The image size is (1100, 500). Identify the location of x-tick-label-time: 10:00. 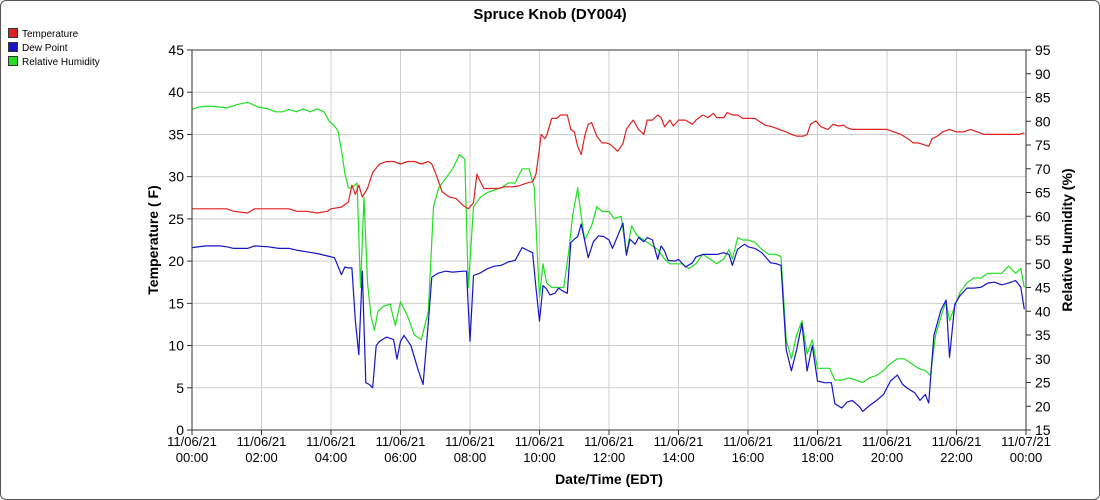
(539, 457).